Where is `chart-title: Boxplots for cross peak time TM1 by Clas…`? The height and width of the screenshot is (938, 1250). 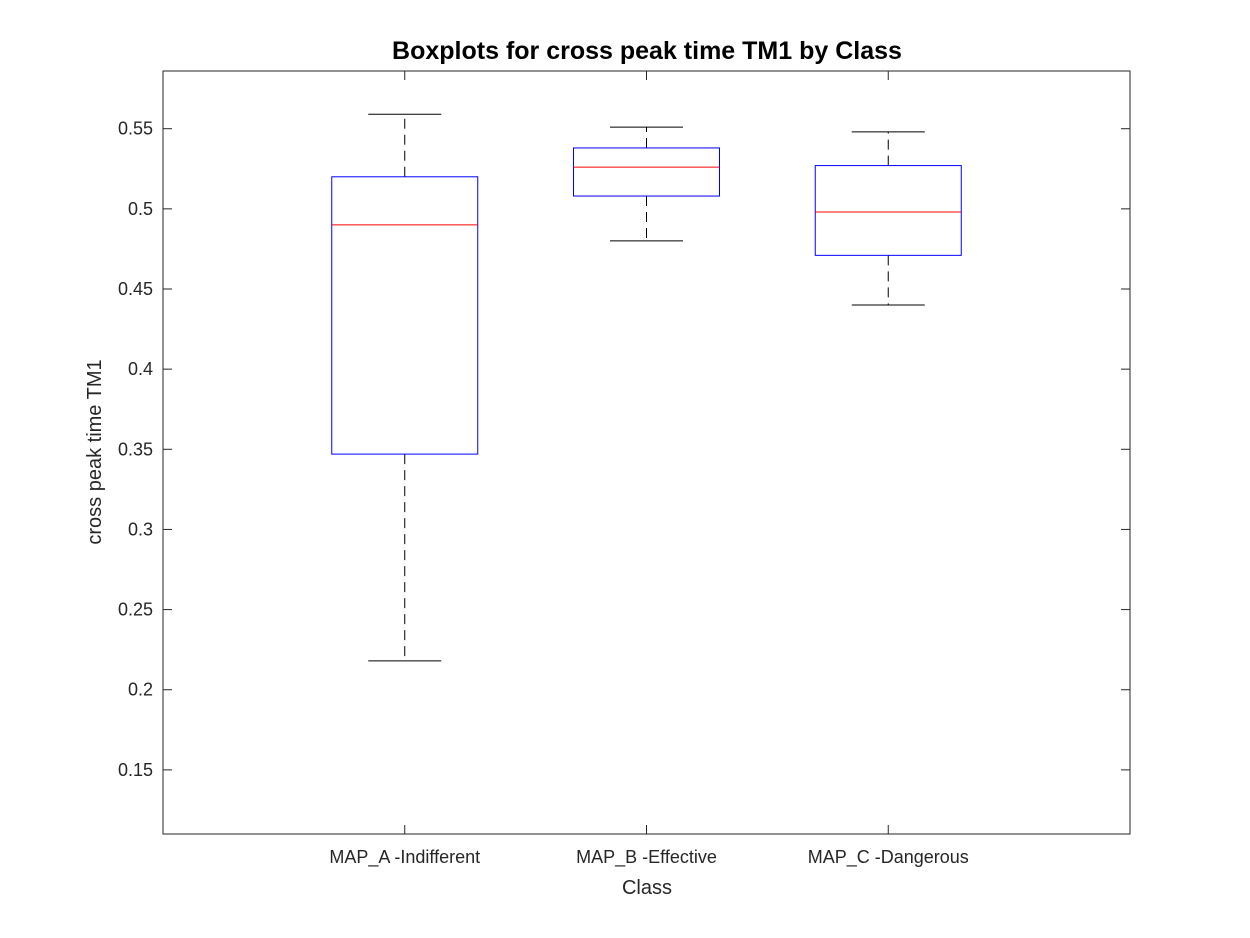 chart-title: Boxplots for cross peak time TM1 by Clas… is located at coordinates (647, 51).